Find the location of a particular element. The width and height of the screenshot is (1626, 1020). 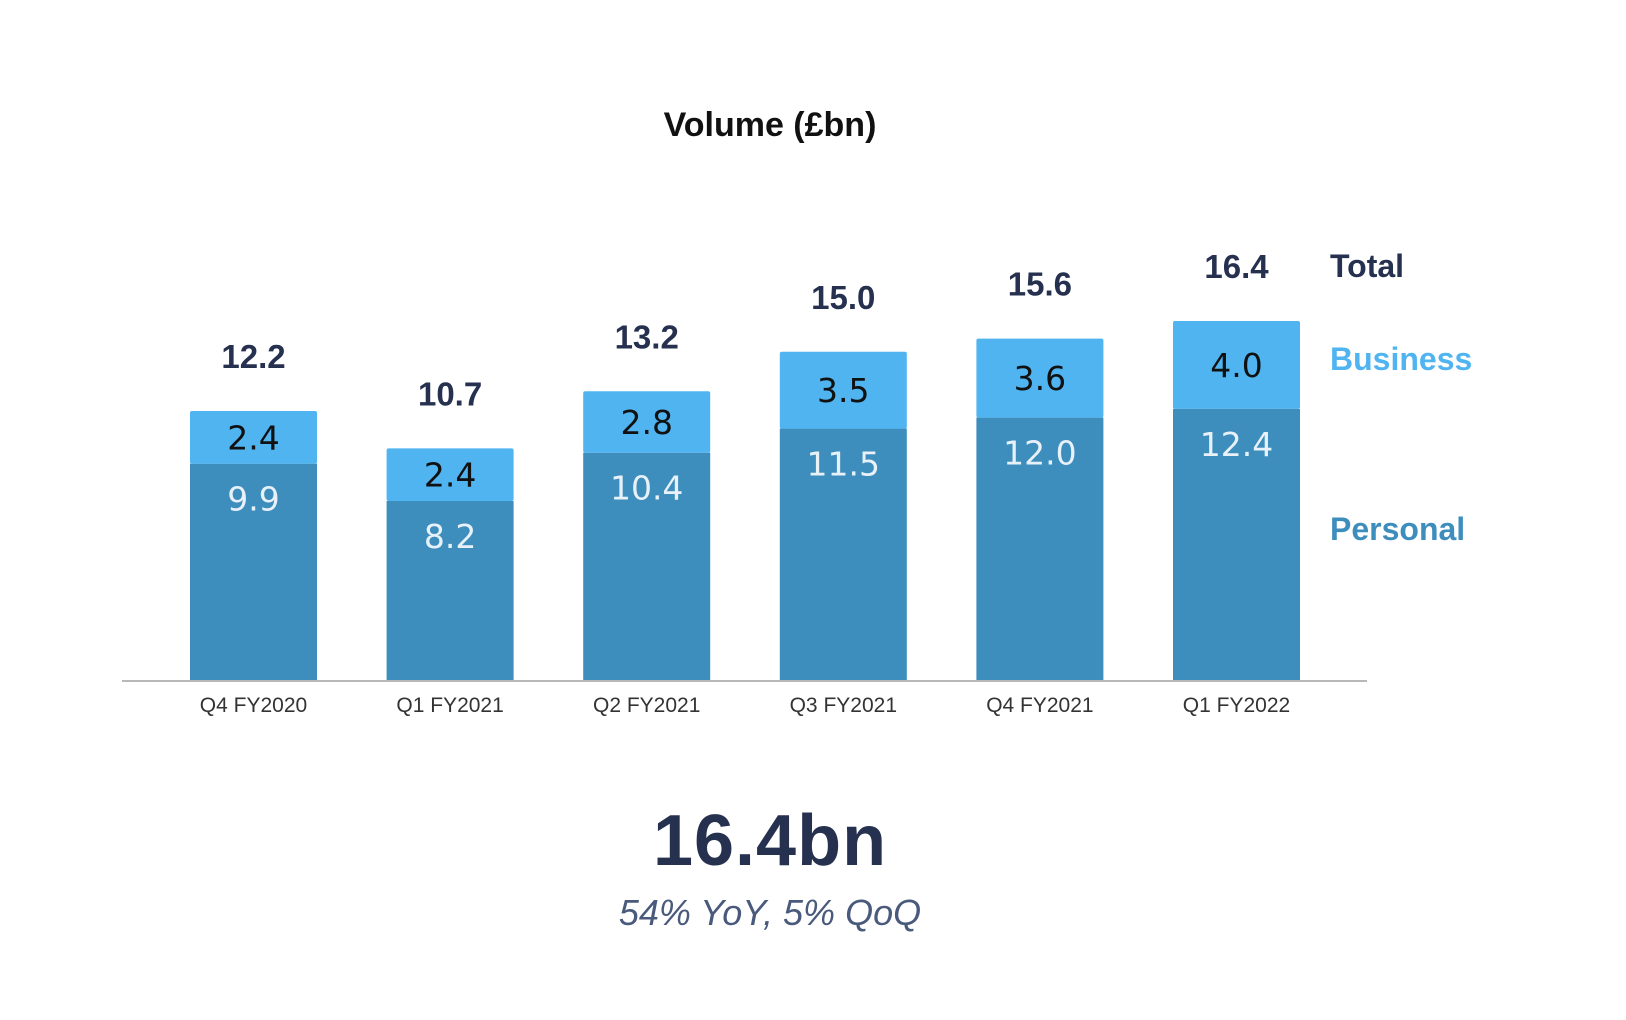

x-tick-label-5: Q1 FY2022 is located at coordinates (1236, 705).